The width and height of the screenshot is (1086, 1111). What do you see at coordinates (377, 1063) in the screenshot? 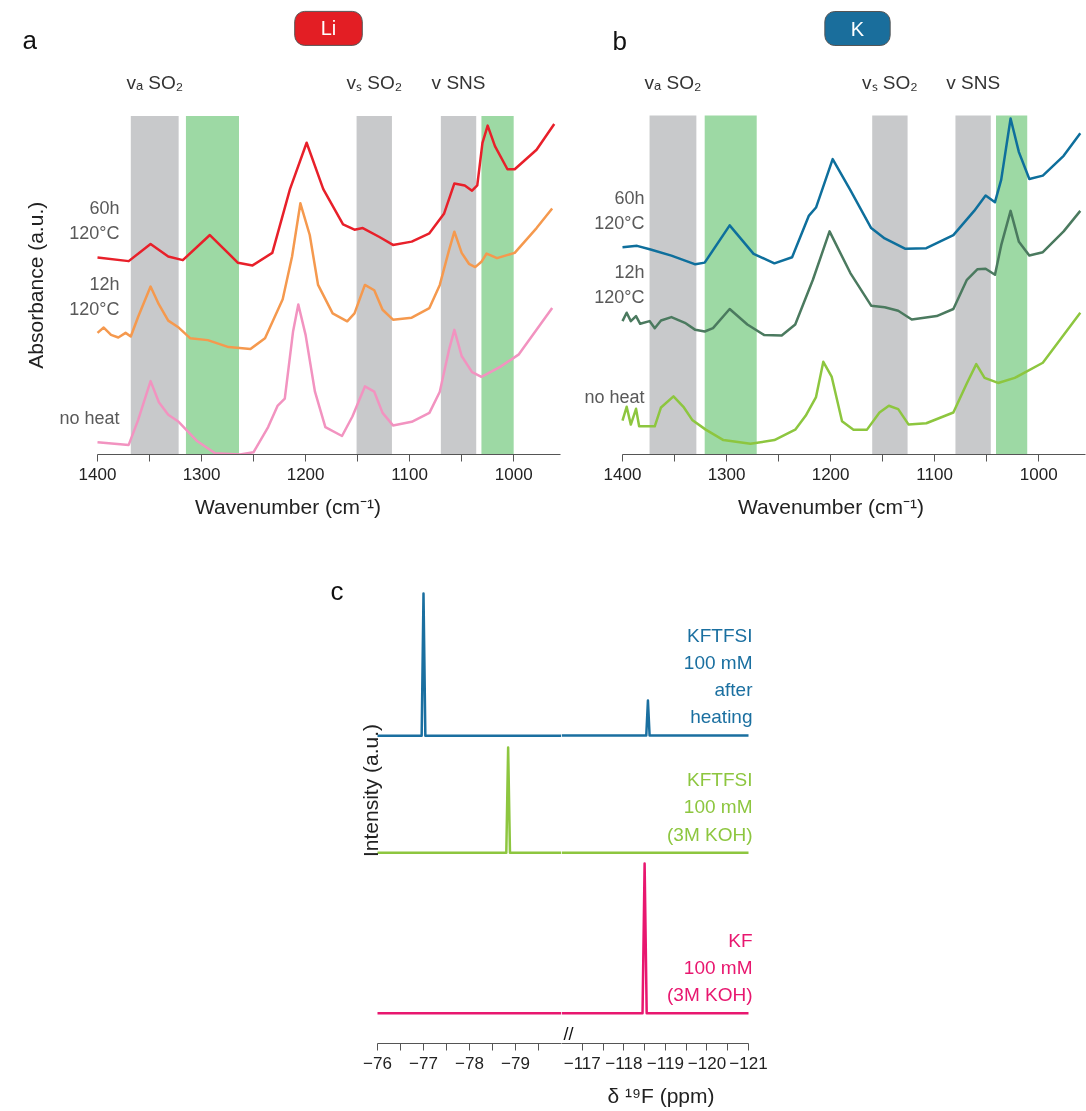
I see `x-tick-label: −76` at bounding box center [377, 1063].